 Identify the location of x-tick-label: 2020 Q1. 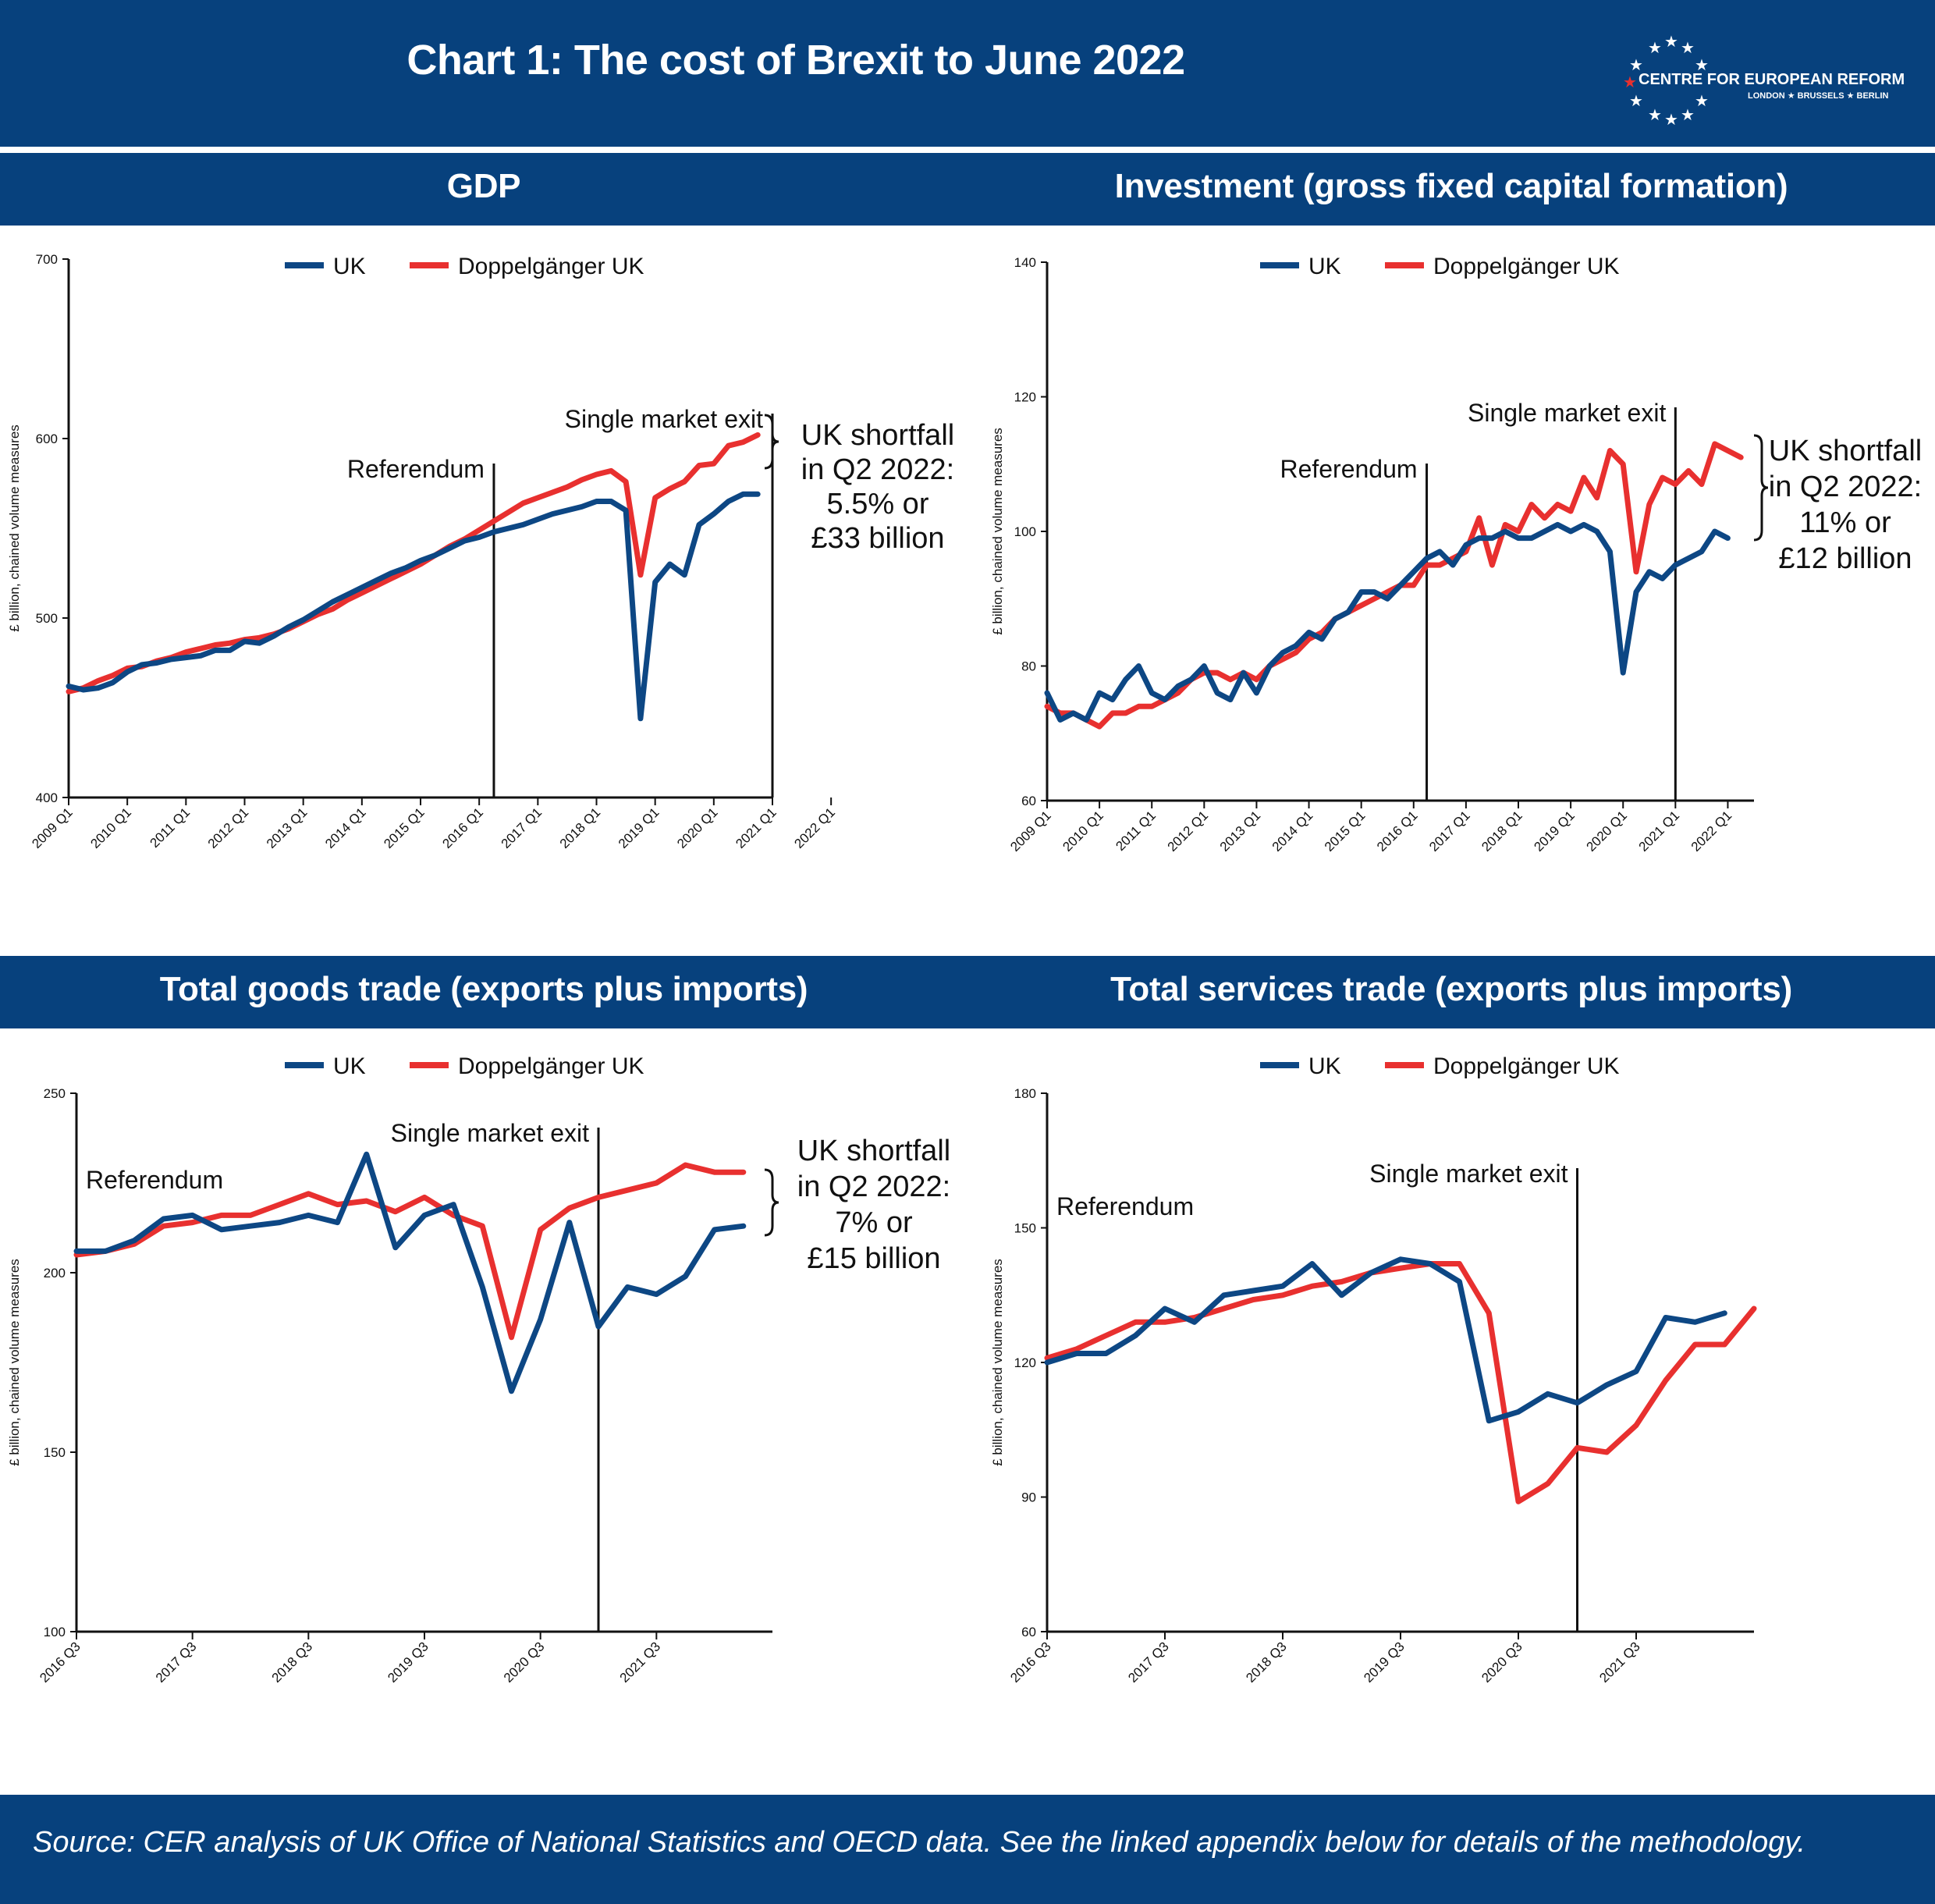
(697, 828).